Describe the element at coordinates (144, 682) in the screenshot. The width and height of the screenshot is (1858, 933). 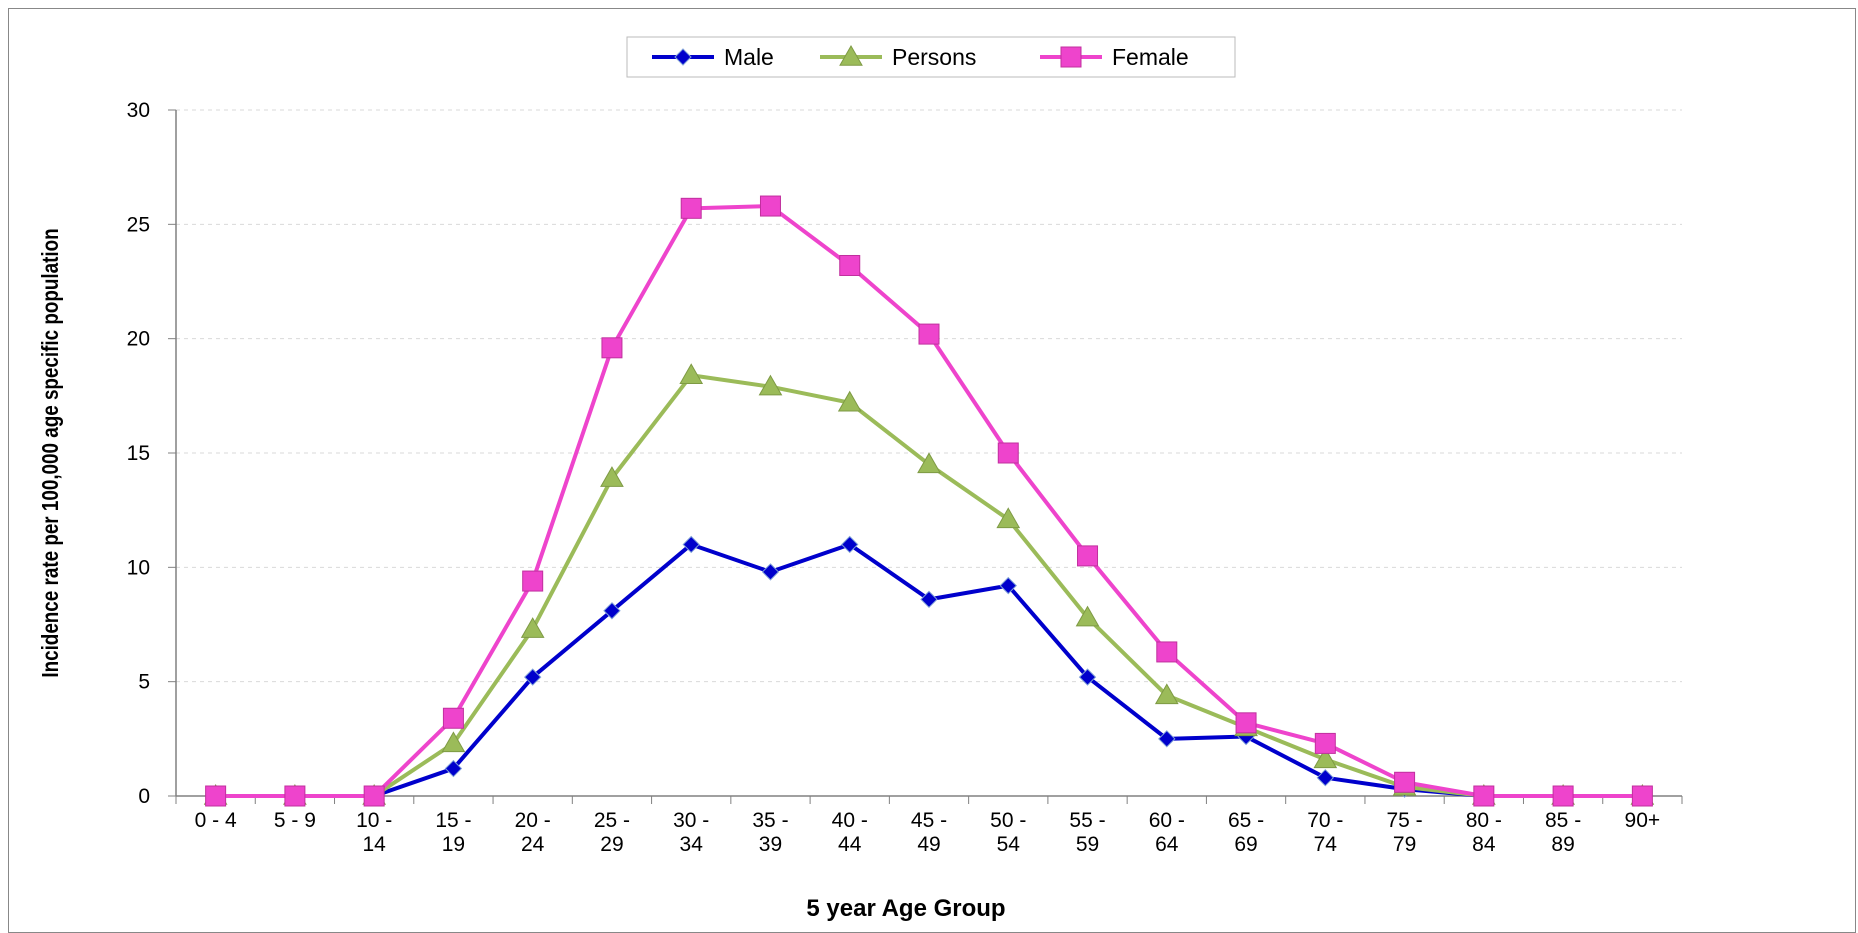
I see `y-tick-label: 5` at that location.